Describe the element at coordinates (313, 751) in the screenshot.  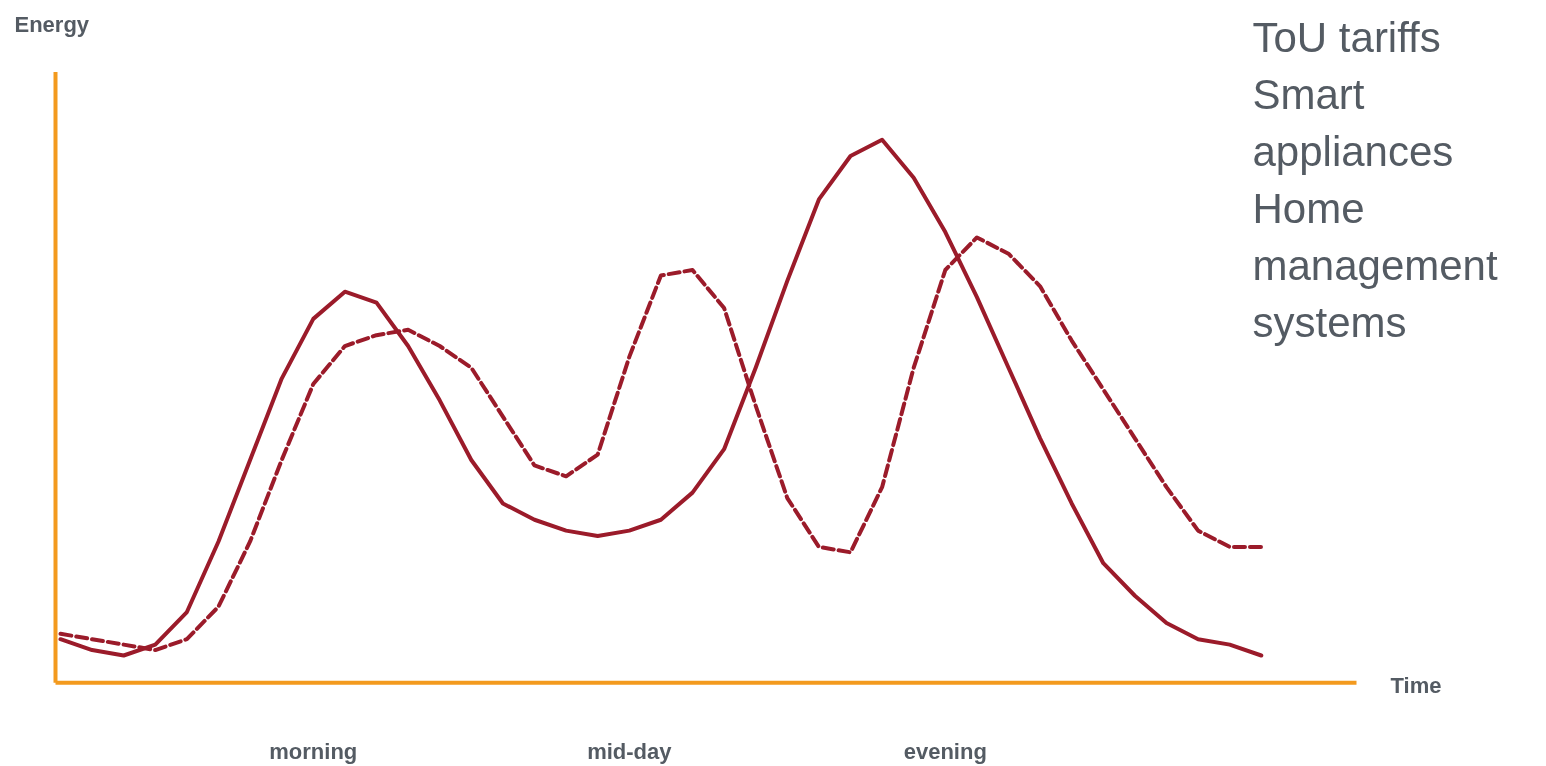
I see `x-tick-label: morning` at that location.